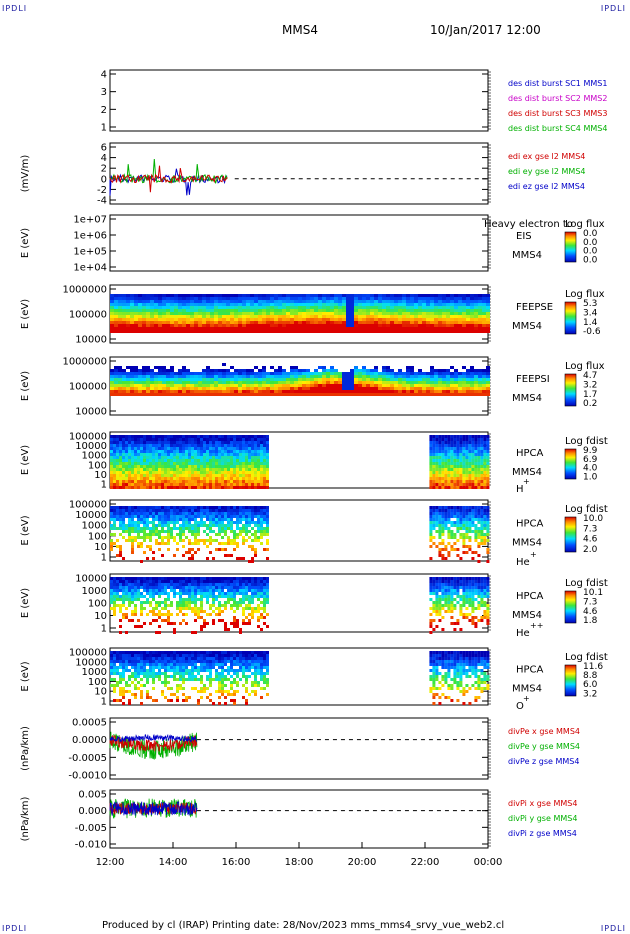 The height and width of the screenshot is (934, 630). What do you see at coordinates (104, 179) in the screenshot?
I see `y-tick-label: 0` at bounding box center [104, 179].